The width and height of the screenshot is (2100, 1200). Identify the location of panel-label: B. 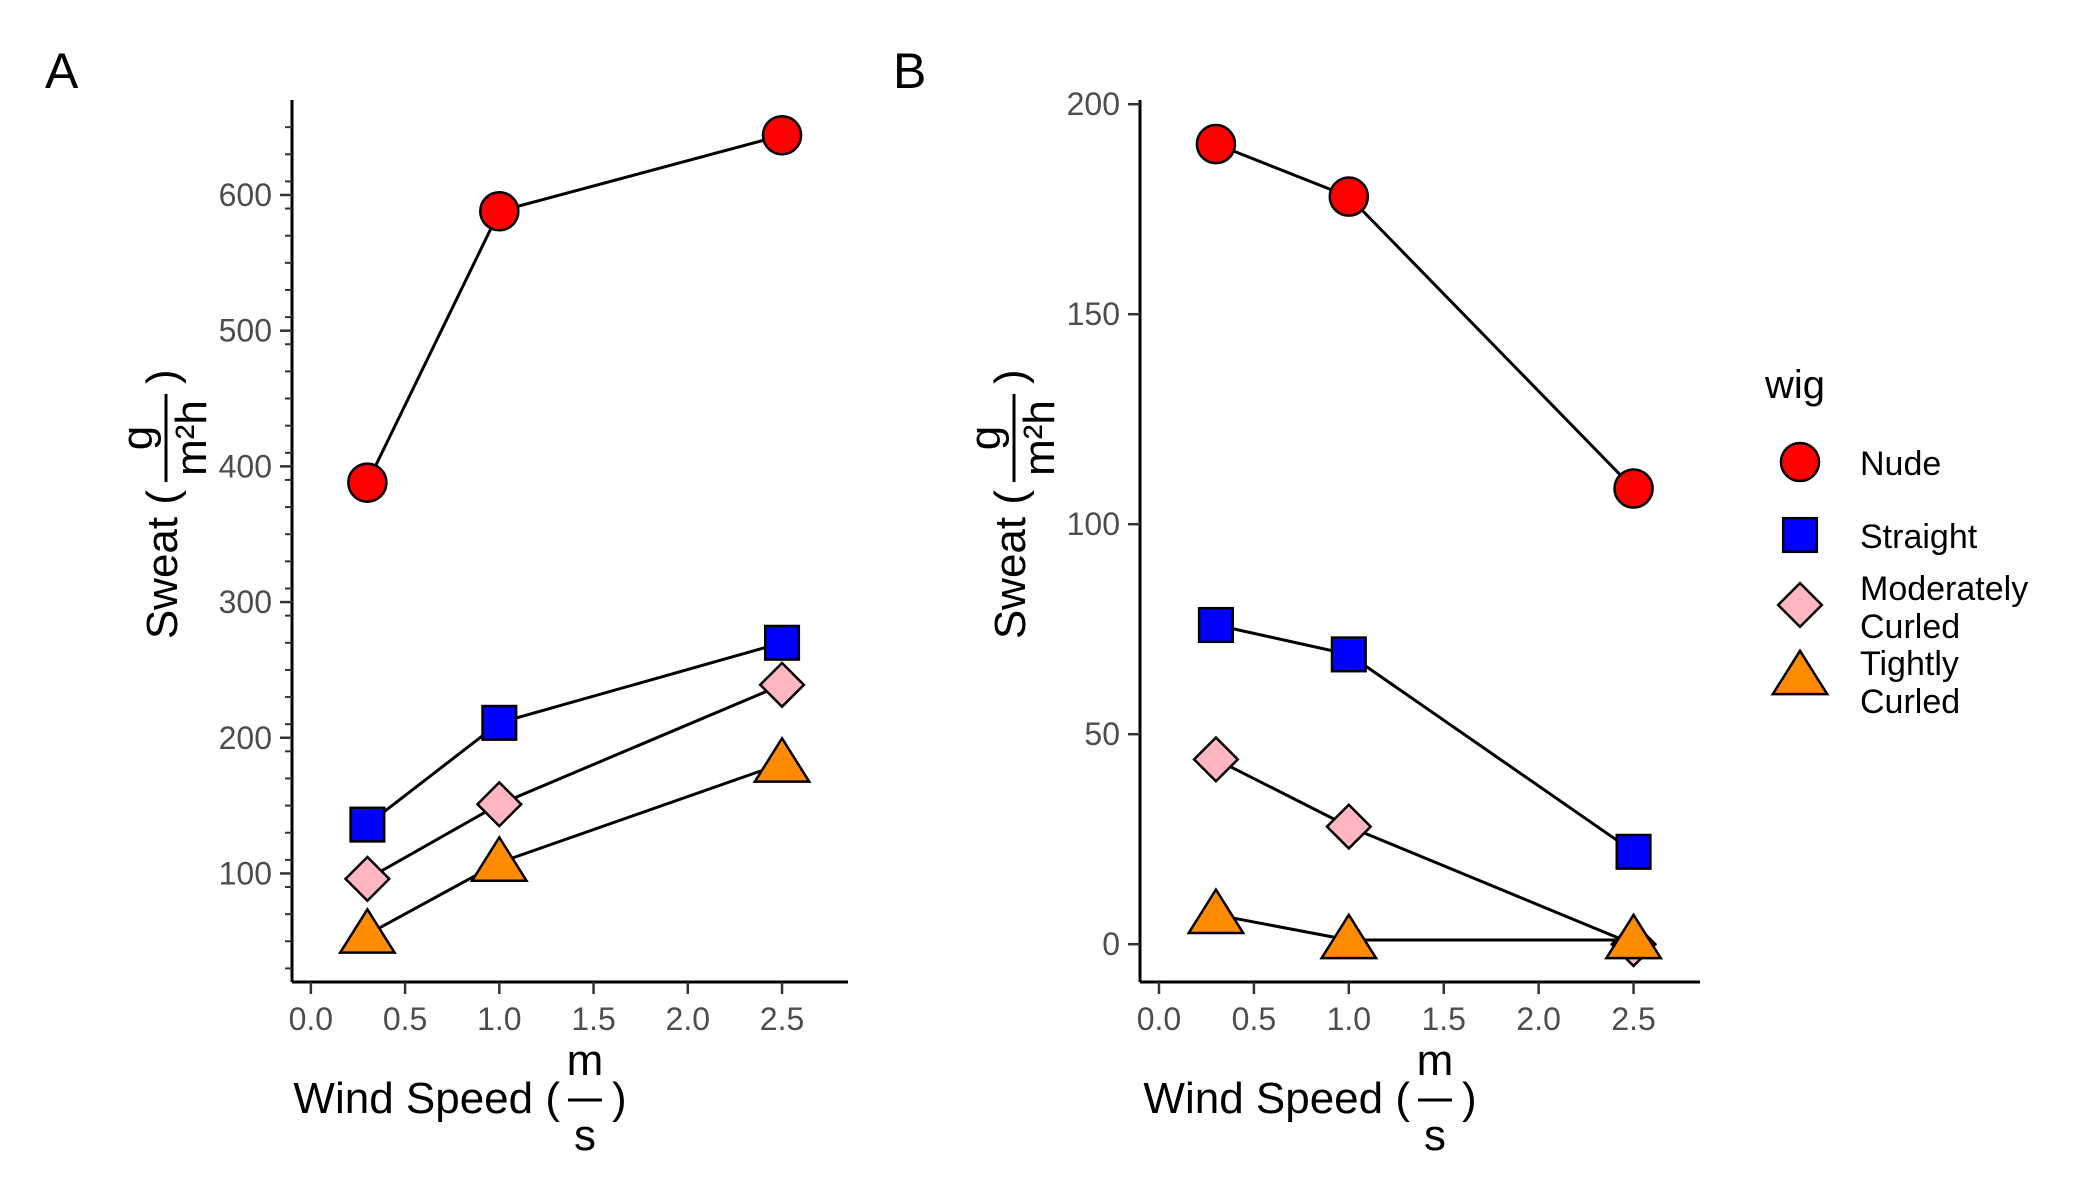
(909, 71).